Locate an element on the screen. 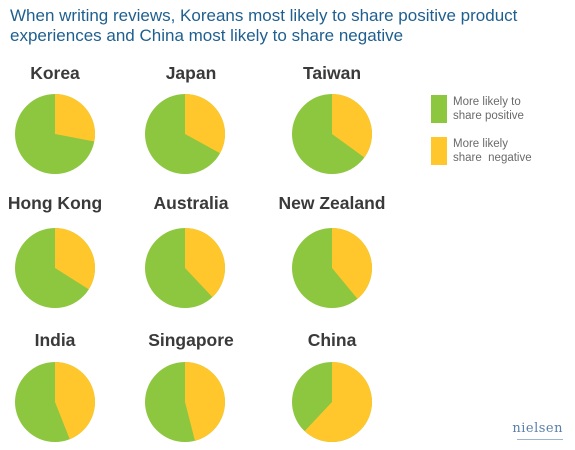  legend-swatch-negative is located at coordinates (439, 151).